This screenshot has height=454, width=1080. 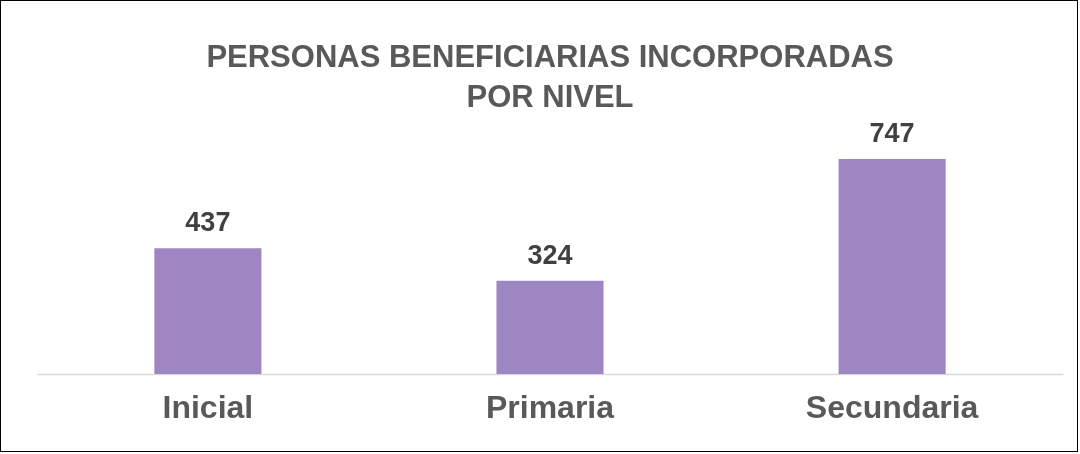 What do you see at coordinates (892, 133) in the screenshot?
I see `data-label: 747` at bounding box center [892, 133].